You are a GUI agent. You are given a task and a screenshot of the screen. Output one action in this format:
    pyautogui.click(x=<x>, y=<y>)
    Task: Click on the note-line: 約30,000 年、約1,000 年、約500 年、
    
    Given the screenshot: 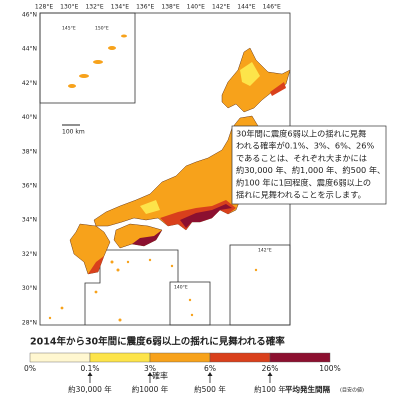 What is the action you would take?
    pyautogui.click(x=310, y=170)
    